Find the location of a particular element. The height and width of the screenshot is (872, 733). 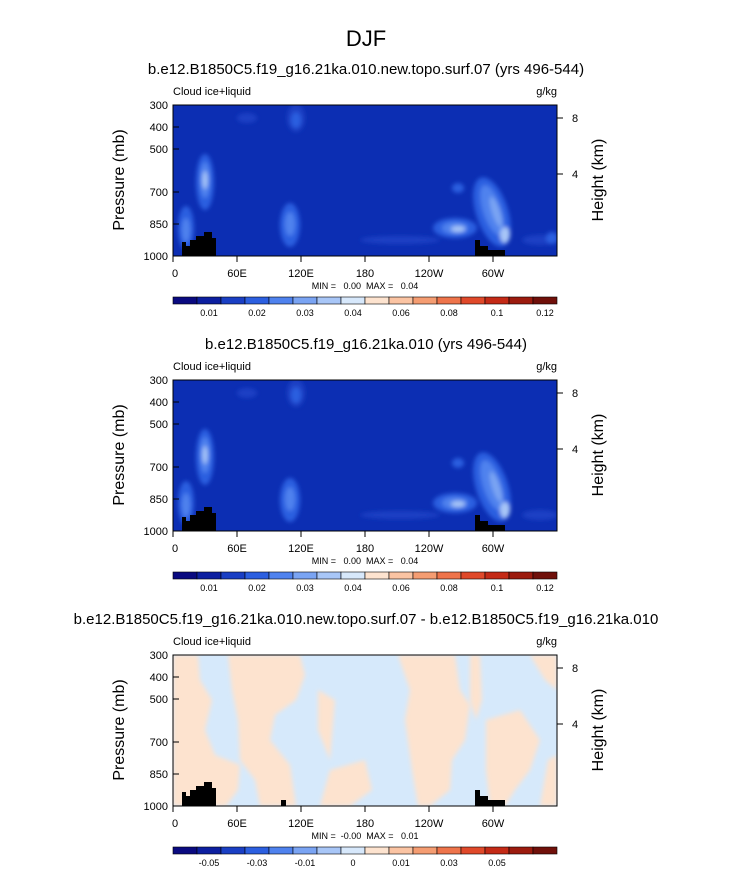

panel-3-plot-area is located at coordinates (365, 730).